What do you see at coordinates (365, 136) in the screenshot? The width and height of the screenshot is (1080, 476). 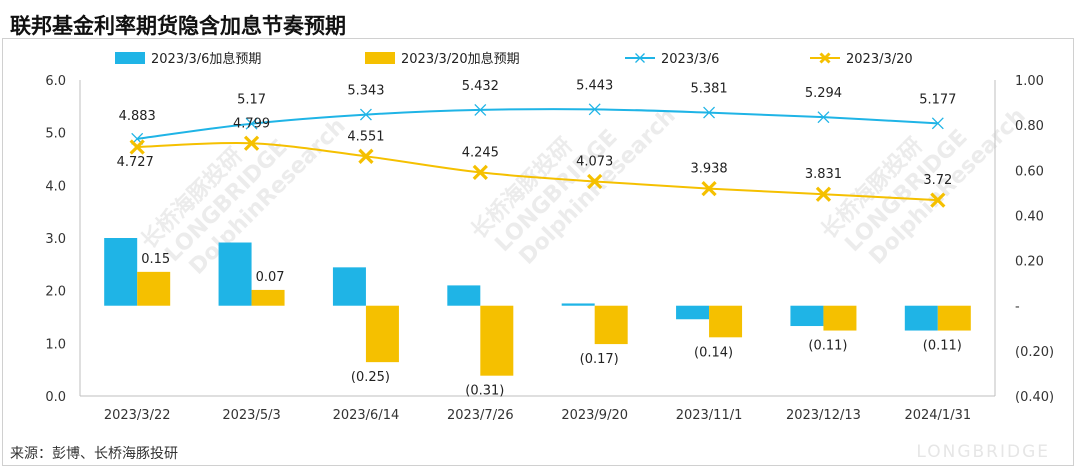 I see `line-yellow-label: 4.551` at bounding box center [365, 136].